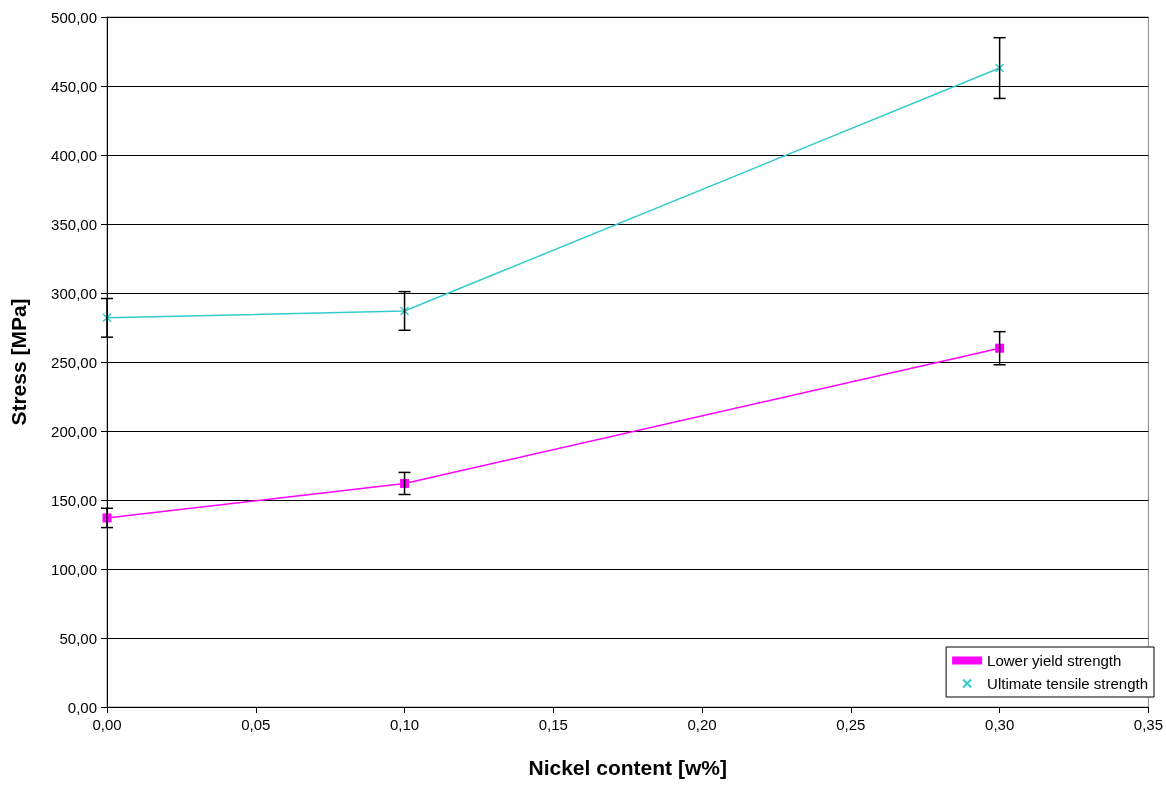  What do you see at coordinates (1054, 660) in the screenshot?
I see `legend-label: Lower yield strength` at bounding box center [1054, 660].